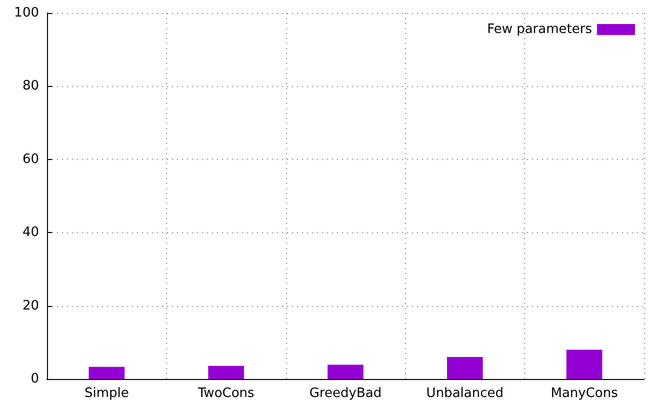  Describe the element at coordinates (30, 86) in the screenshot. I see `y-tick-label: 80` at that location.